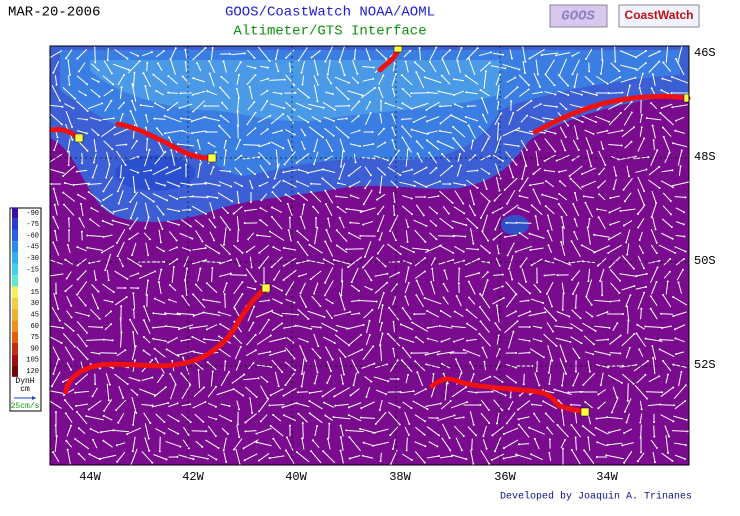  What do you see at coordinates (578, 16) in the screenshot?
I see `goos-logo` at bounding box center [578, 16].